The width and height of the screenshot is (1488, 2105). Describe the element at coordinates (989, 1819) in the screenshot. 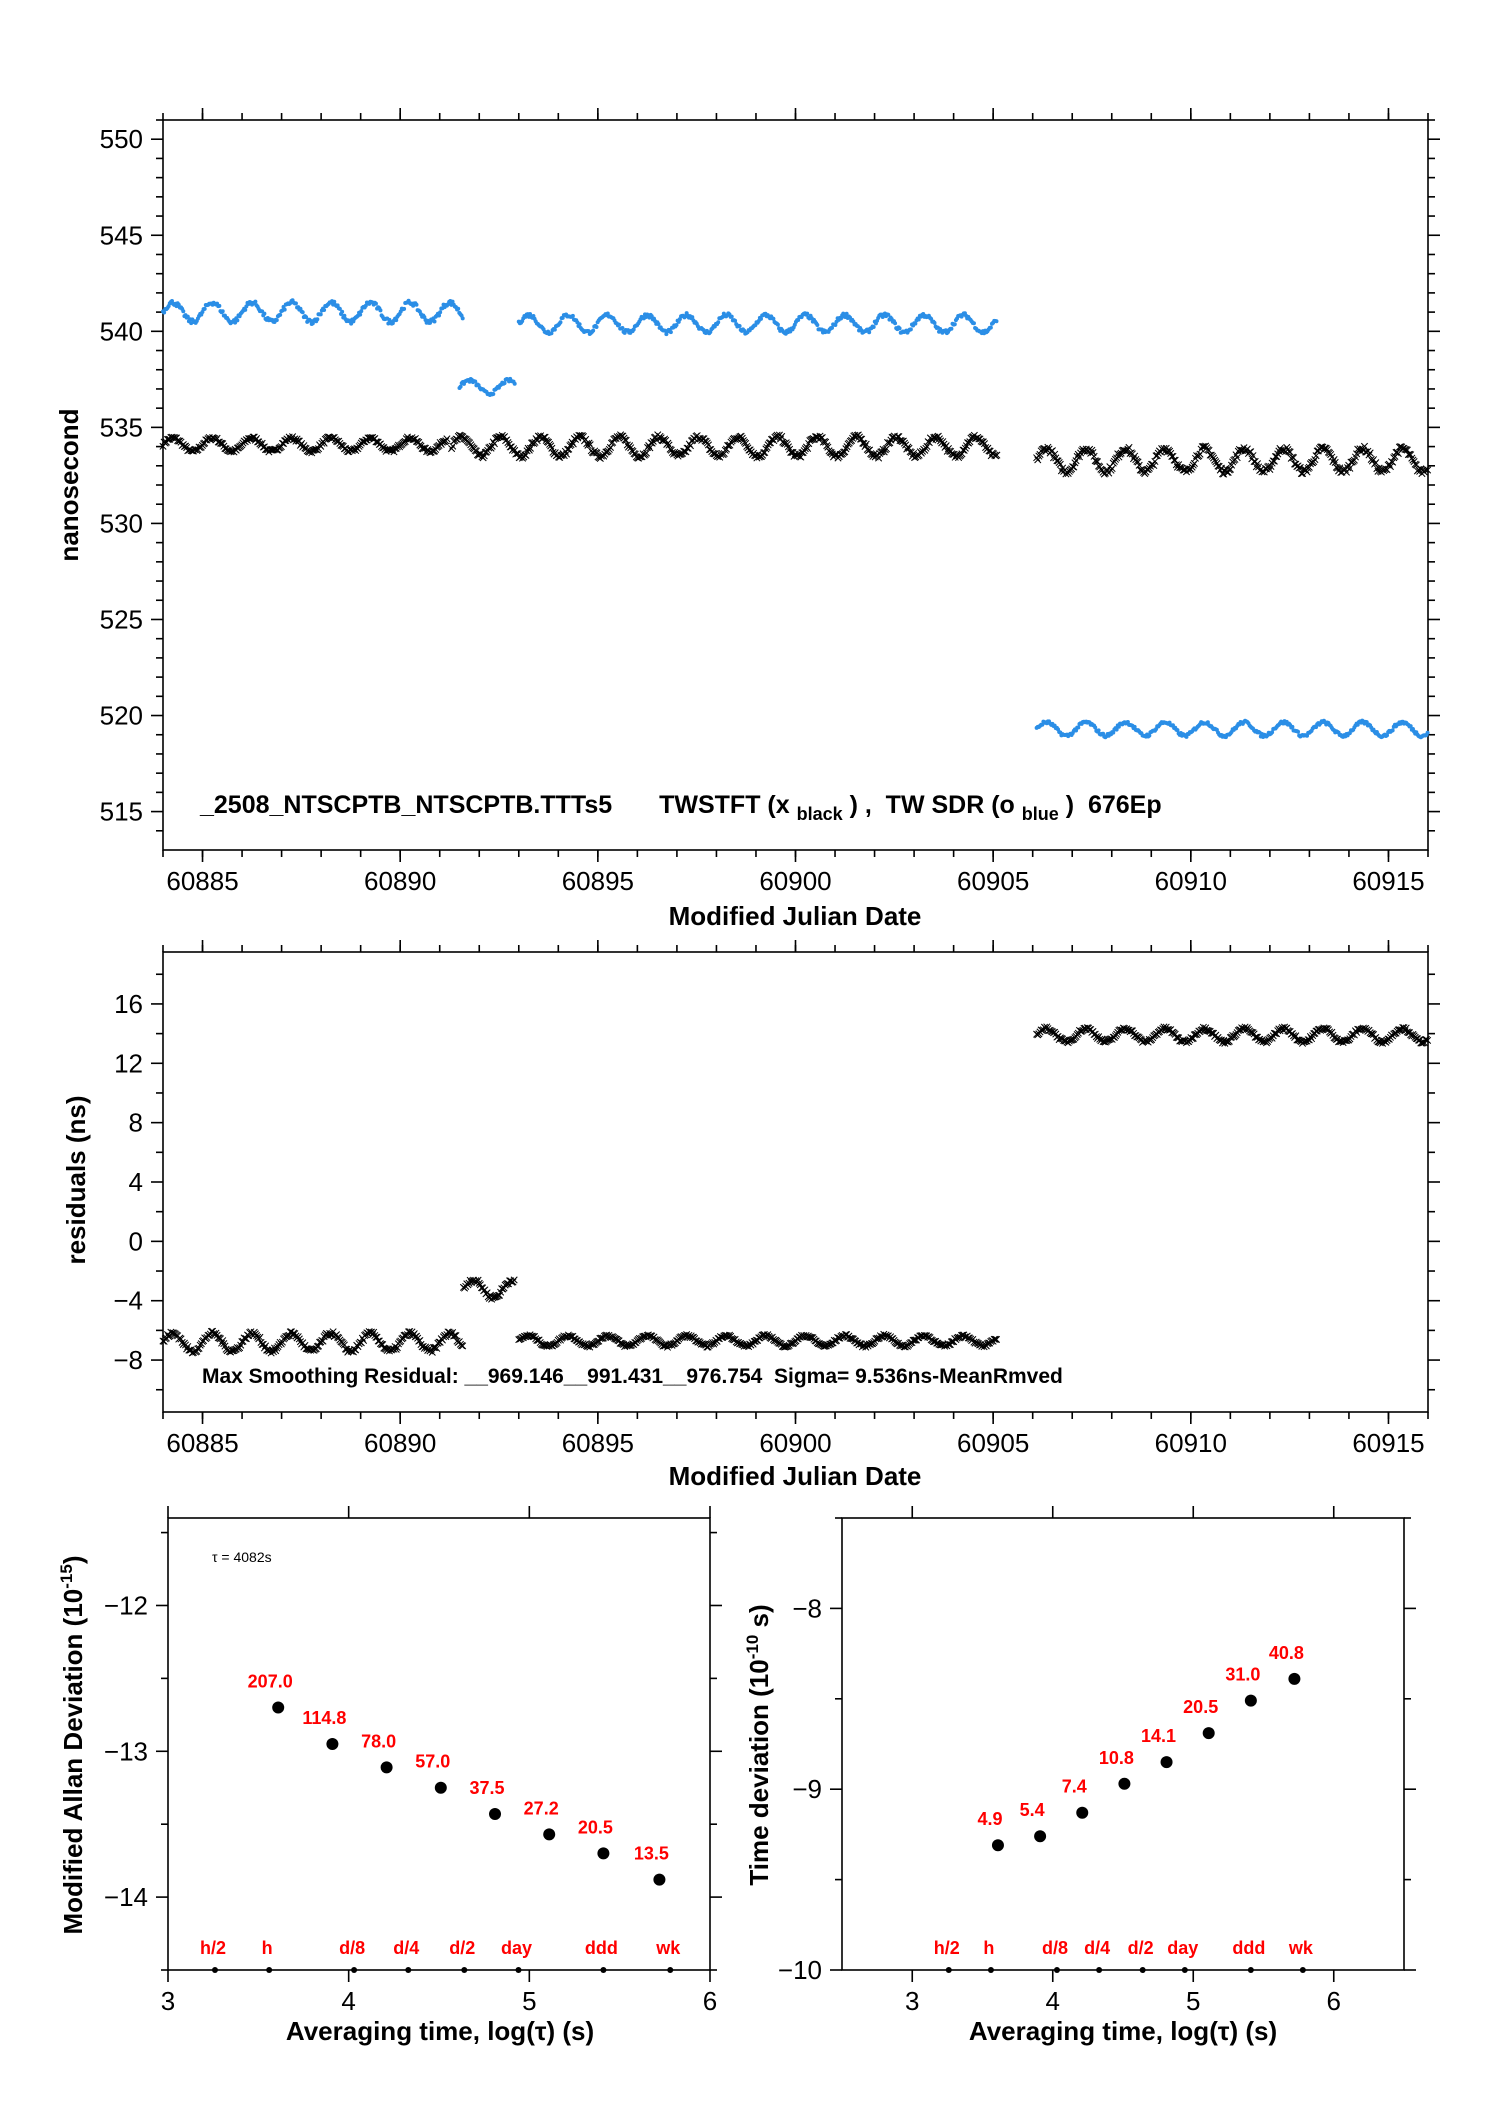

I see `stability-point-label: 4.9` at that location.